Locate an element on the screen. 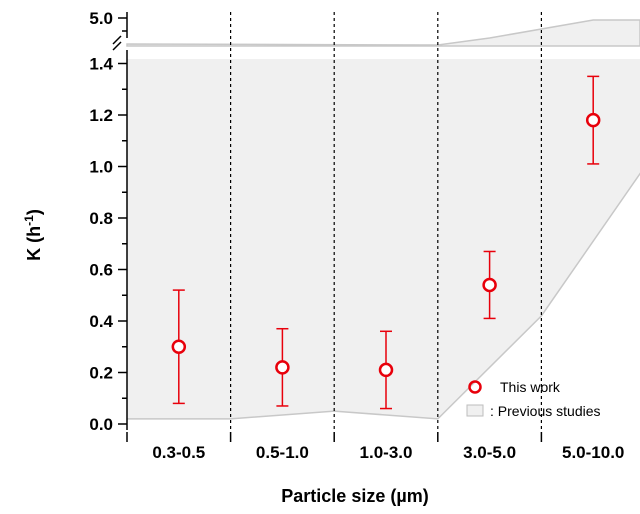 The width and height of the screenshot is (640, 514). y-tick-label: 1.2 is located at coordinates (101, 115).